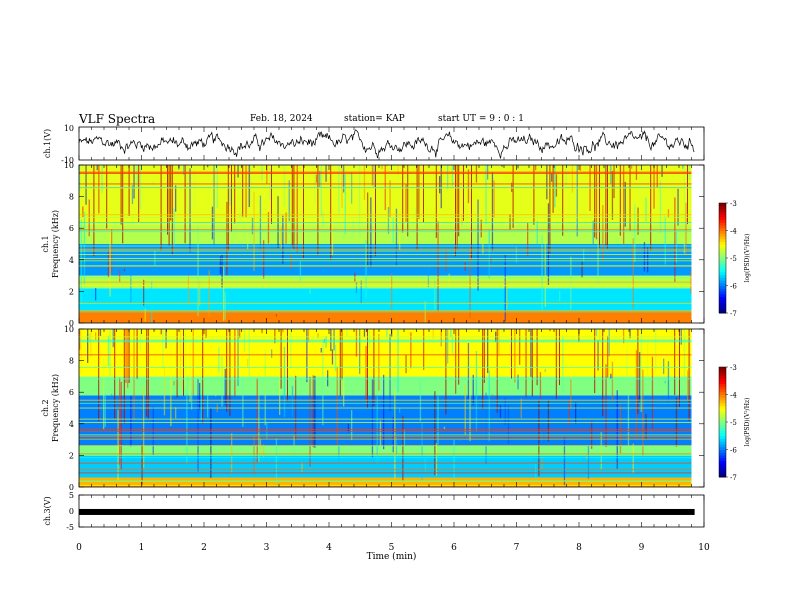  Describe the element at coordinates (45, 243) in the screenshot. I see `channel-label: ch.1` at that location.